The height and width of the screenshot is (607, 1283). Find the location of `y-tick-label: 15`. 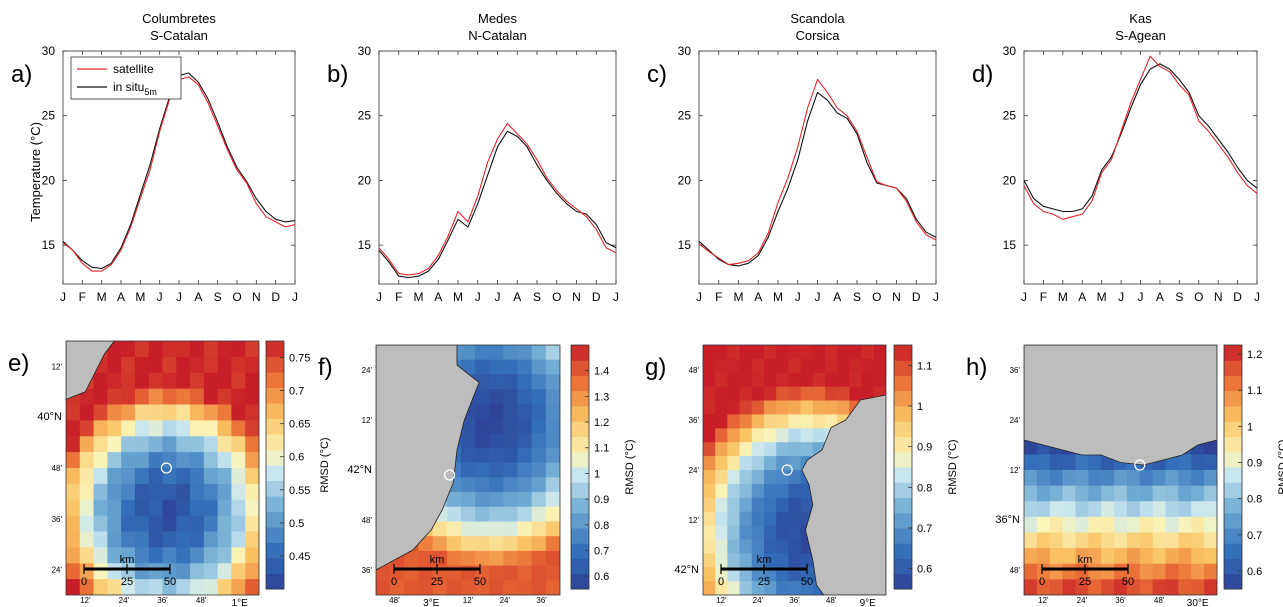

y-tick-label: 15 is located at coordinates (1010, 245).